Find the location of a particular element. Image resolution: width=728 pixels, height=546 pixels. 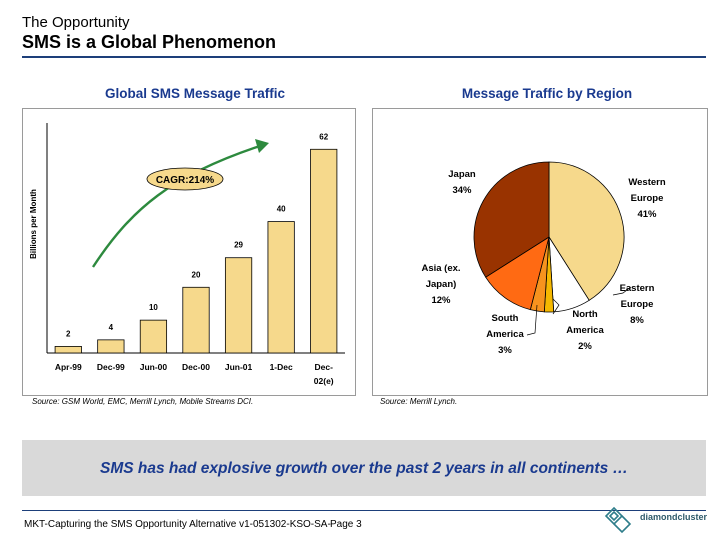

cagr-trend-arrow is located at coordinates (177, 205).